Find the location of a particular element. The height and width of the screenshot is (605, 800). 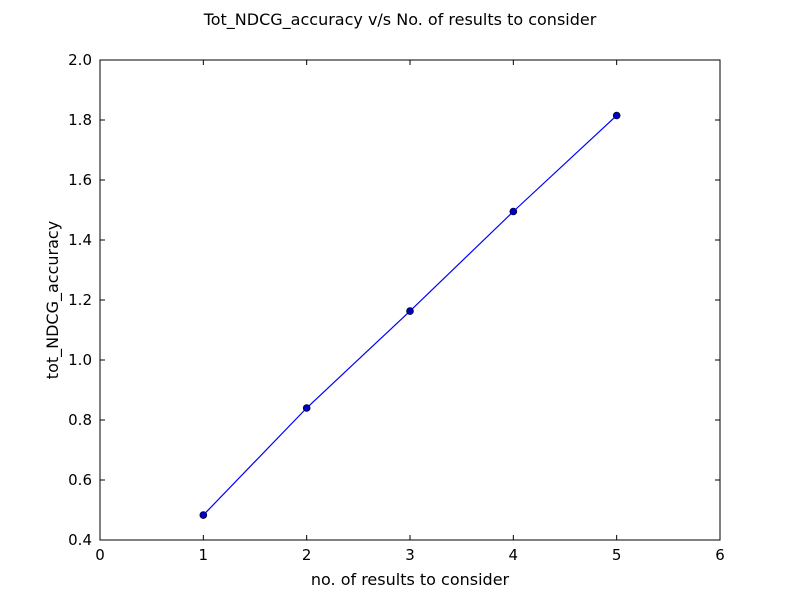

x-tick-label: 6 is located at coordinates (720, 555).